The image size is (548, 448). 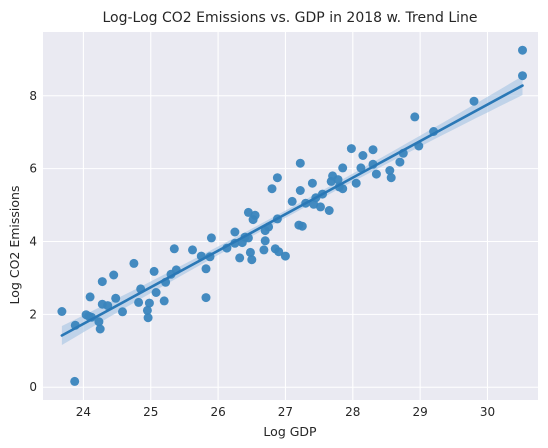 I want to click on x-tick-label: 27, so click(x=285, y=412).